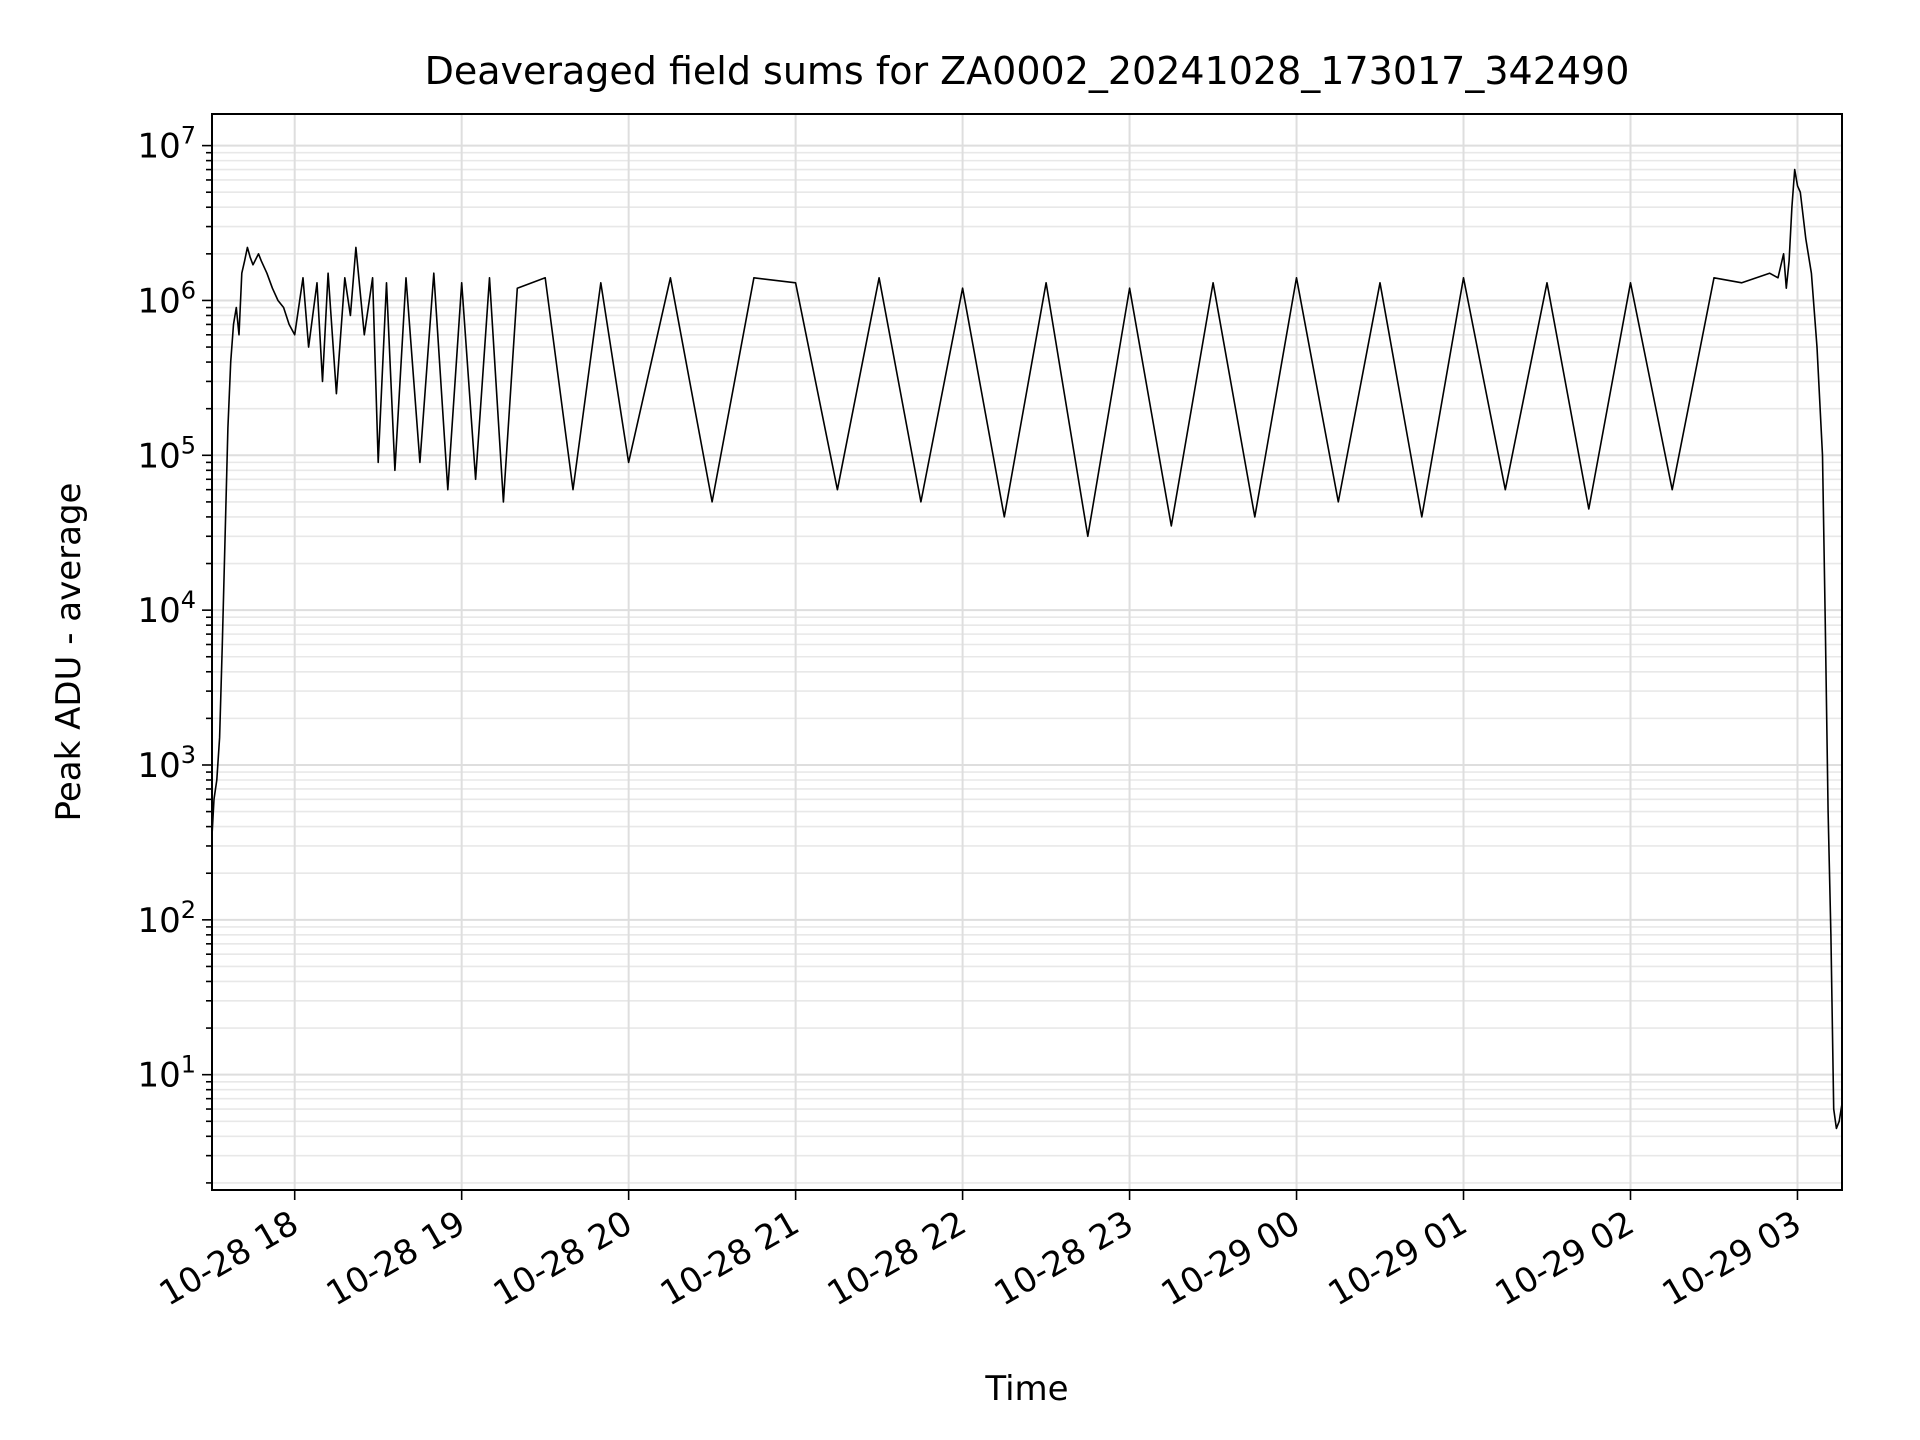 The width and height of the screenshot is (1920, 1440). I want to click on y-tick-label: 10⁷, so click(166, 144).